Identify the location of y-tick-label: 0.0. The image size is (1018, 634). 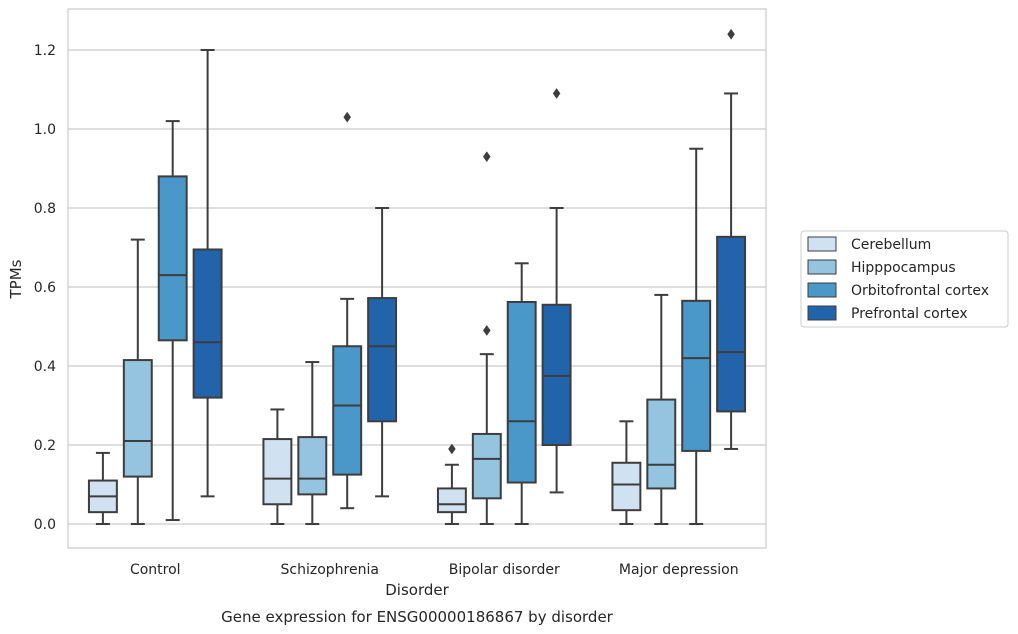
(45, 525).